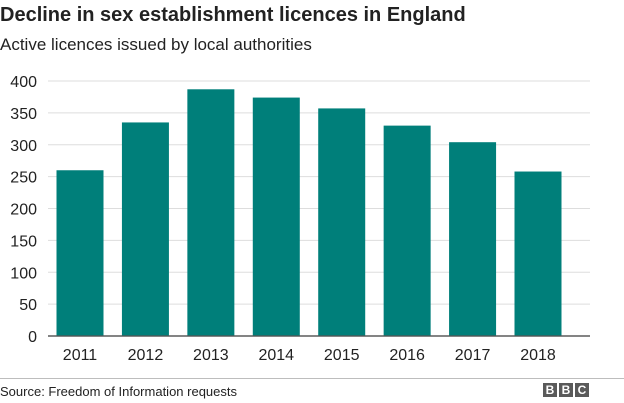 The image size is (624, 403). Describe the element at coordinates (28, 305) in the screenshot. I see `y-tick-label: 50` at that location.